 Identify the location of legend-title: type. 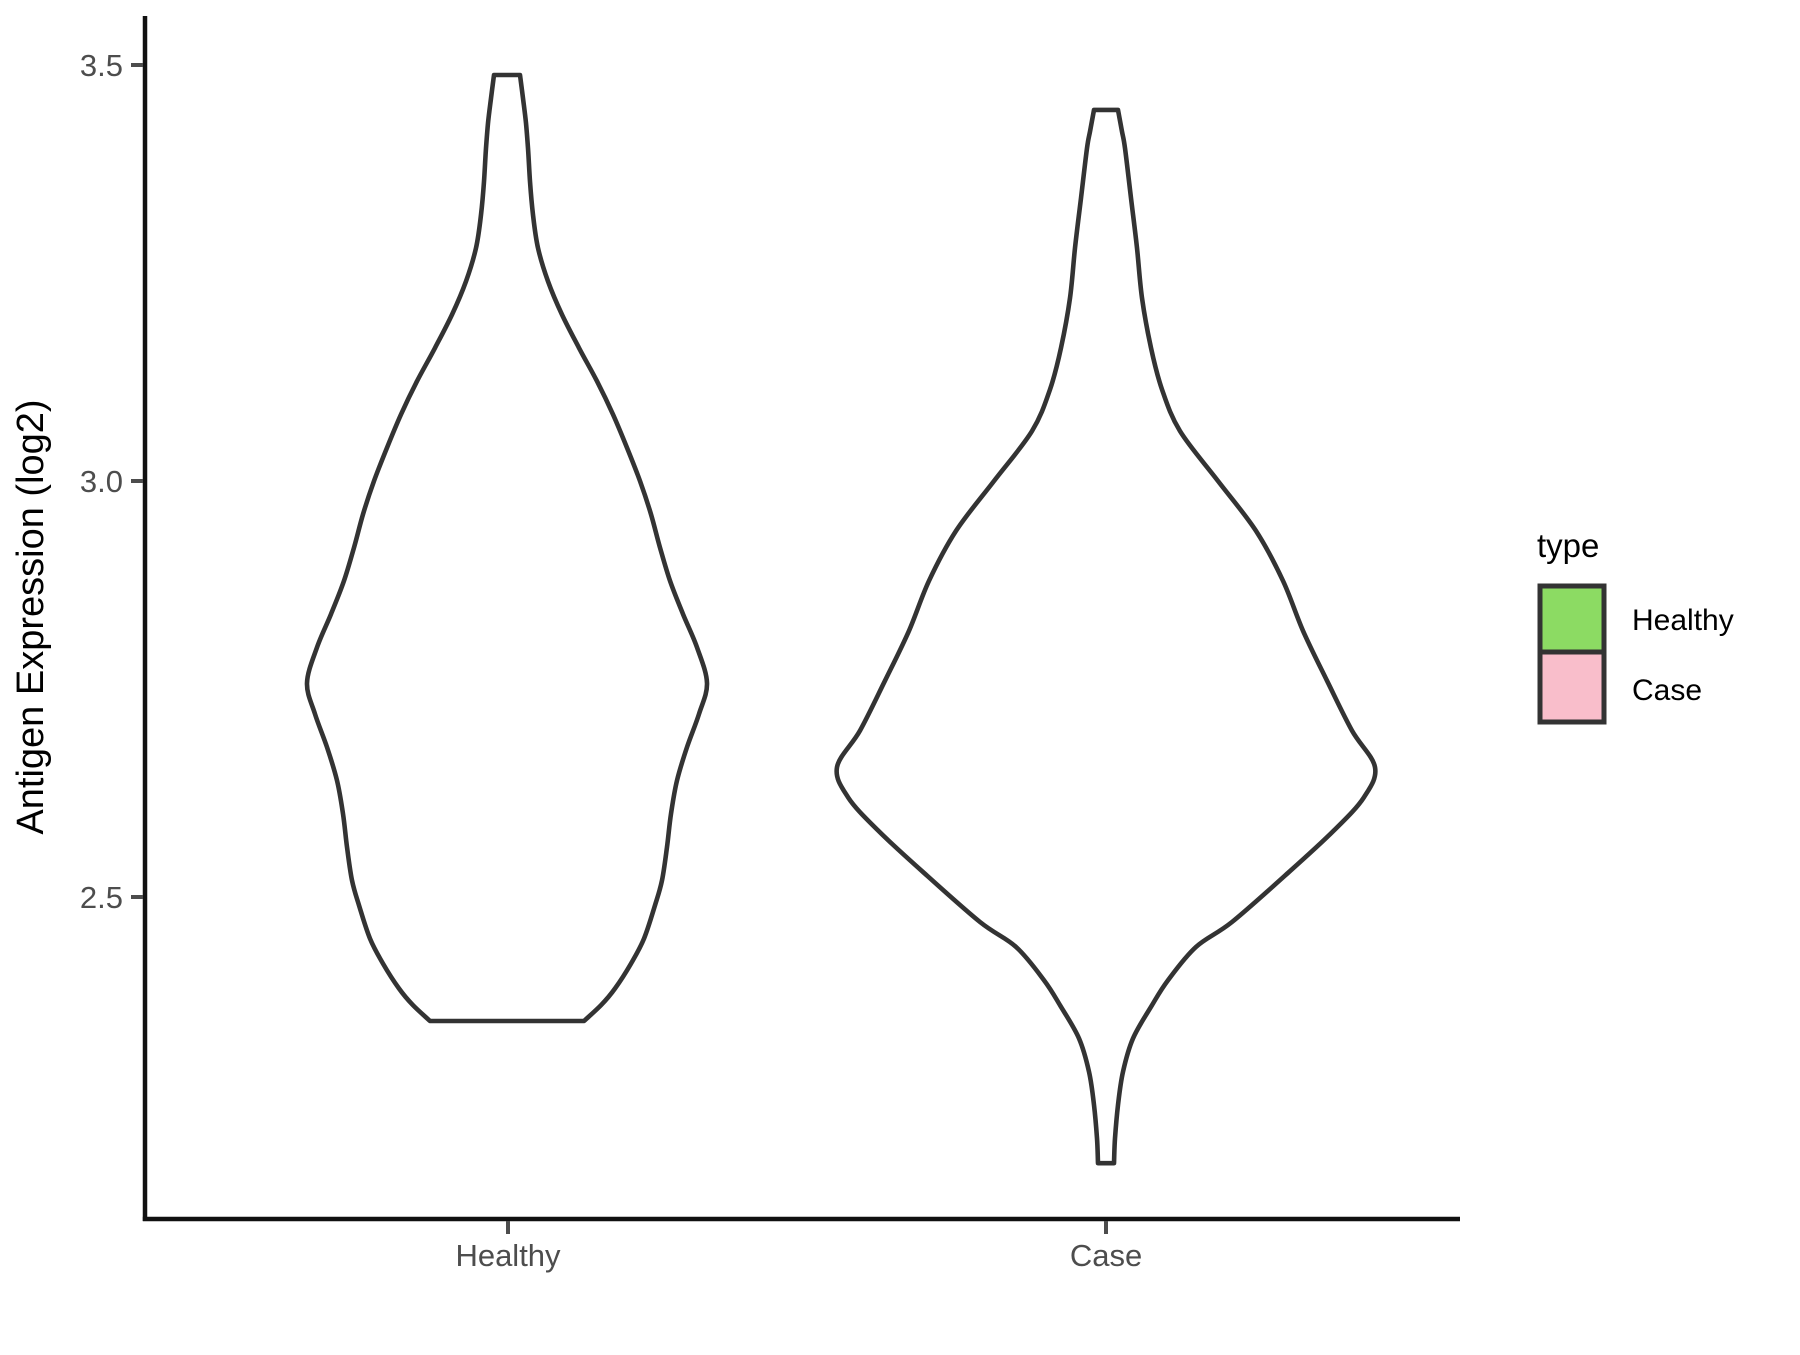
(1568, 545).